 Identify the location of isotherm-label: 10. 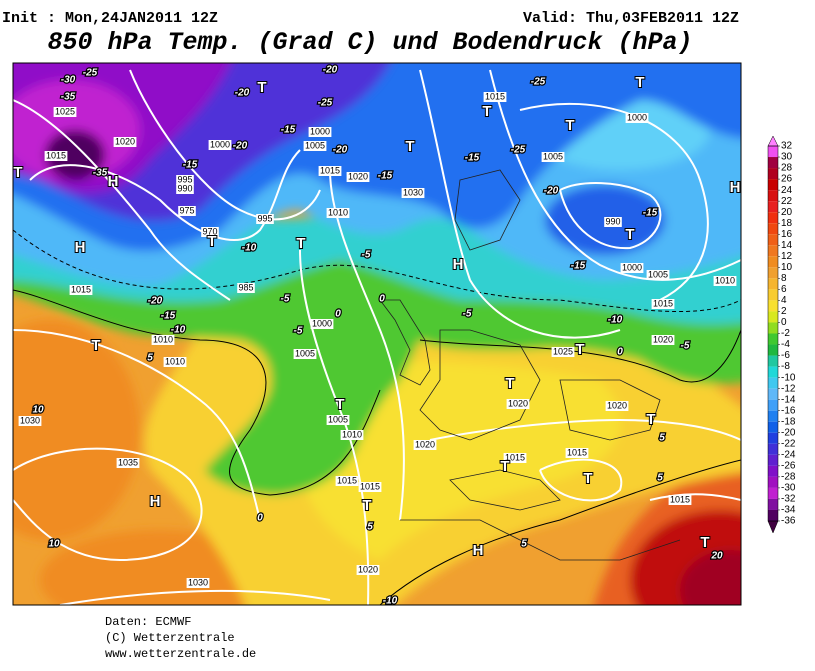
(38, 410).